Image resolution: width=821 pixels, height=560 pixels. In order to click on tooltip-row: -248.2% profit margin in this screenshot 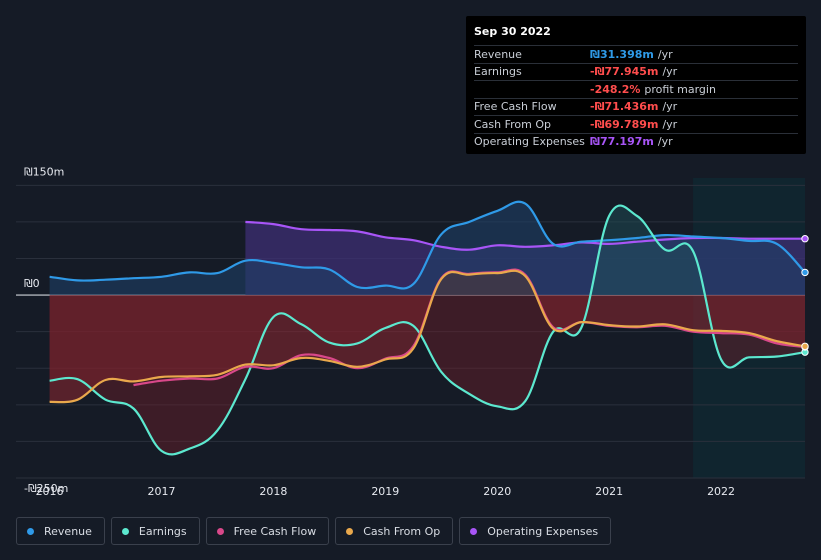, I will do `click(636, 89)`.